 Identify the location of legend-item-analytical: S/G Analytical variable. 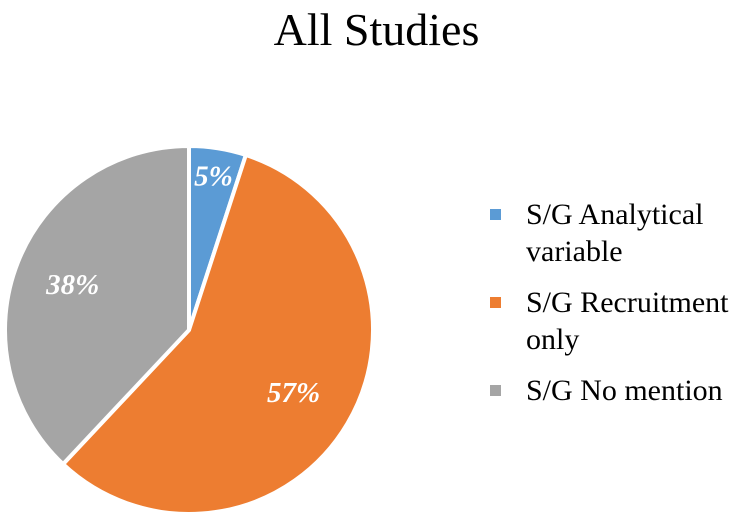
(621, 233).